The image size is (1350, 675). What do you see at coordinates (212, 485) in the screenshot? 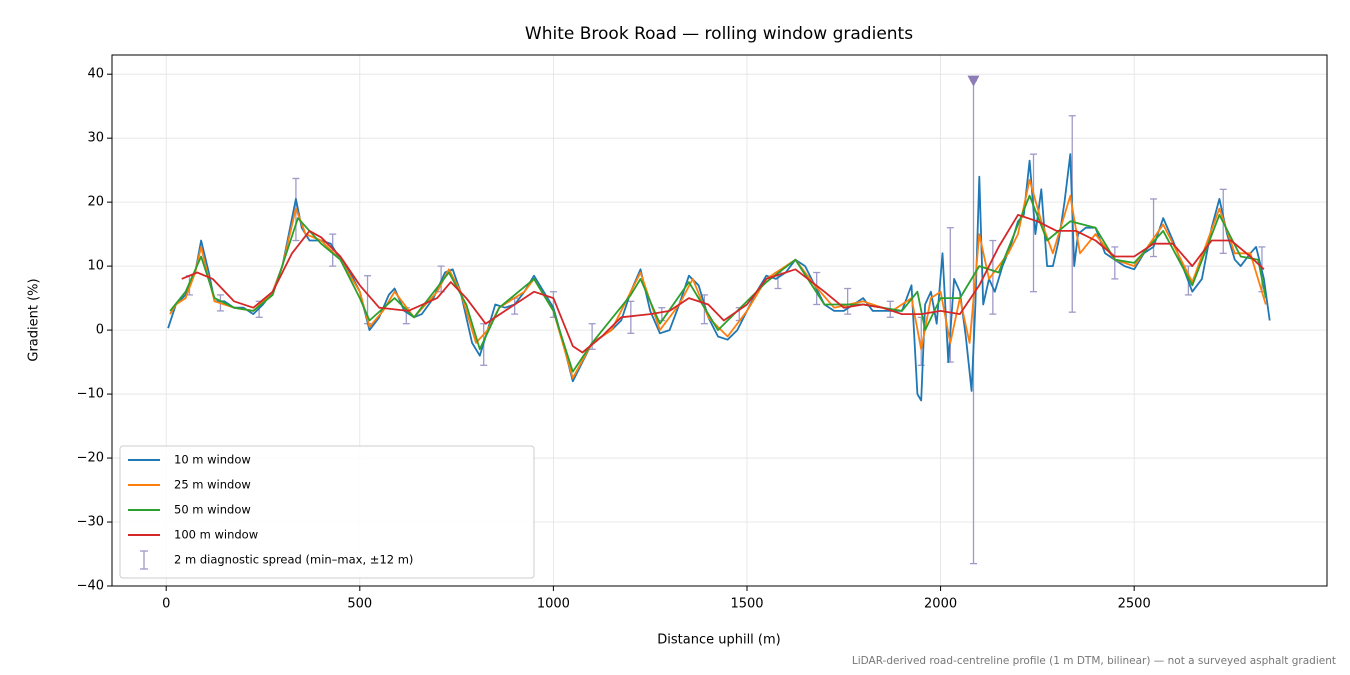
I see `legend-label: 25 m window` at bounding box center [212, 485].